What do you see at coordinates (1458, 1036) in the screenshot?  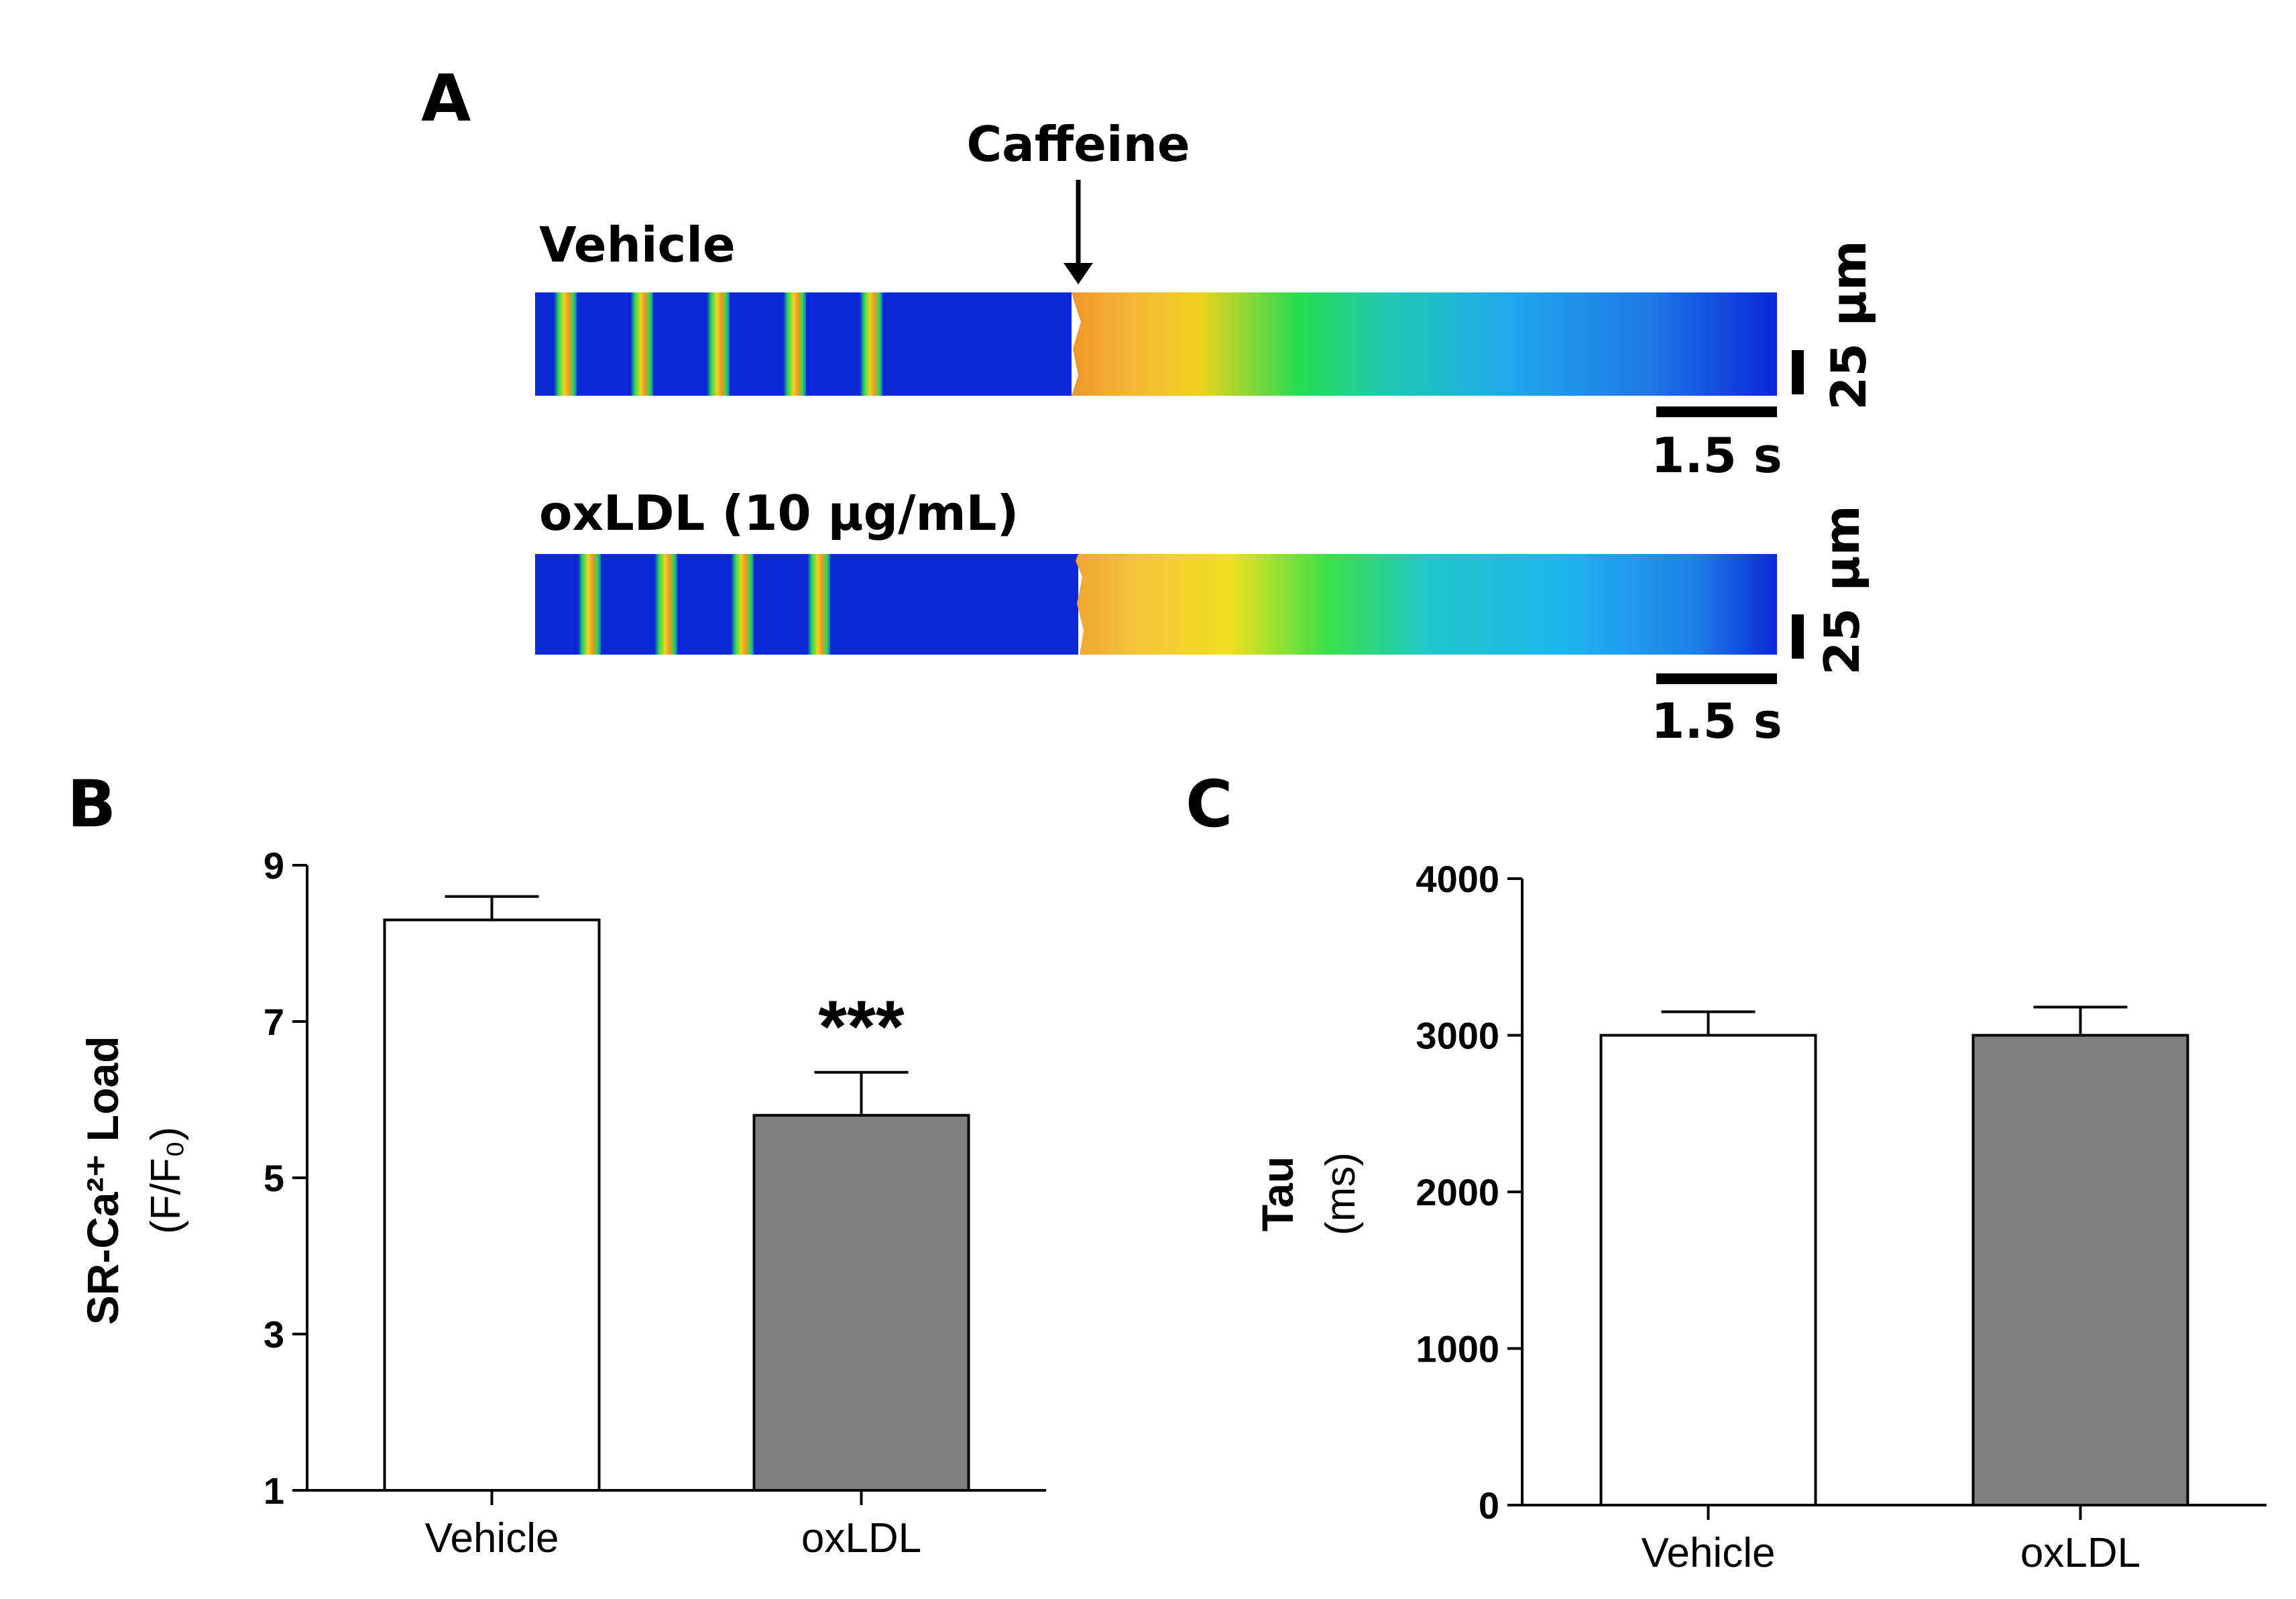 I see `chart-c-y-tick-label: 3000` at bounding box center [1458, 1036].